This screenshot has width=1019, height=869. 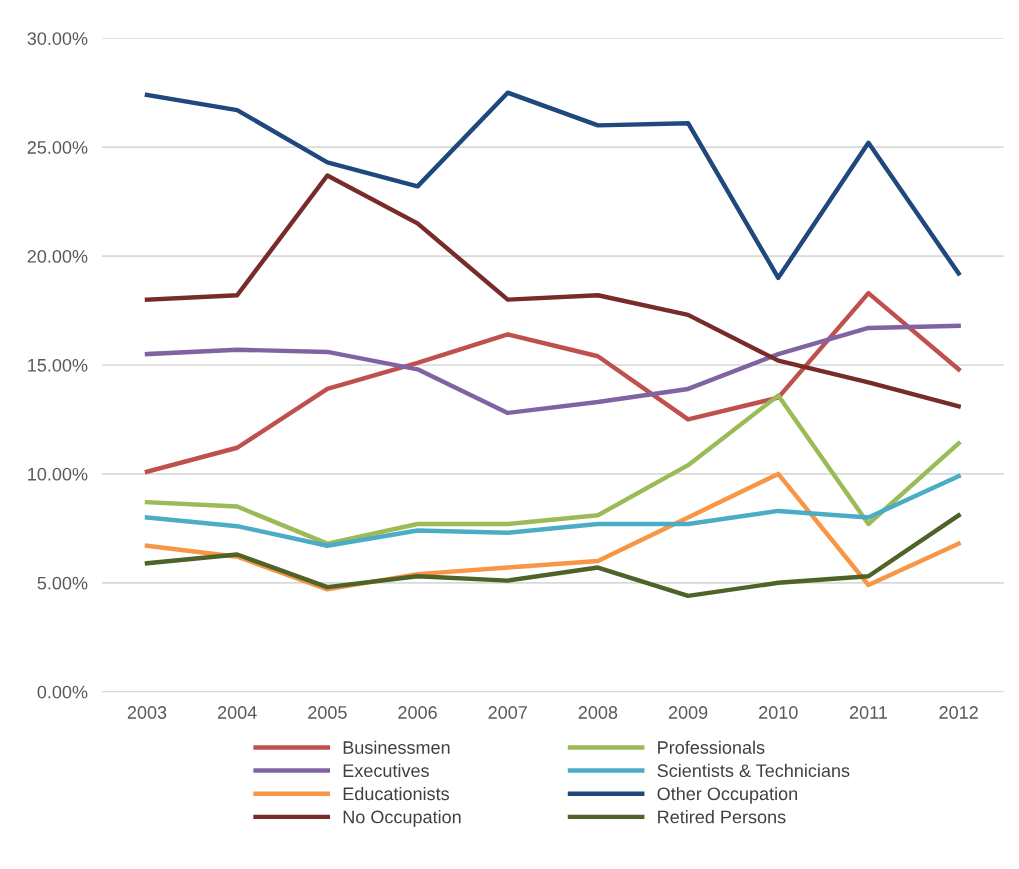 What do you see at coordinates (386, 770) in the screenshot?
I see `legend-label: Executives` at bounding box center [386, 770].